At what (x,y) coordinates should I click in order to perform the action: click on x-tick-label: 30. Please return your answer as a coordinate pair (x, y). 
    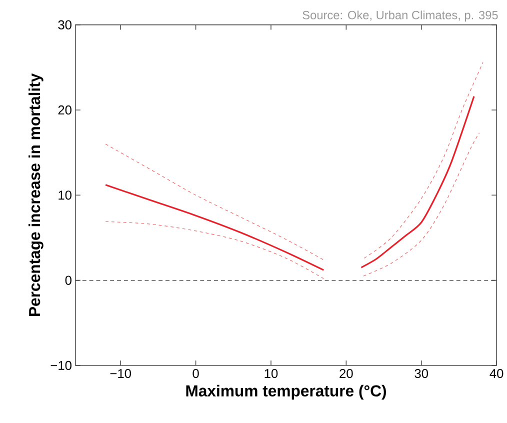
    Looking at the image, I should click on (421, 373).